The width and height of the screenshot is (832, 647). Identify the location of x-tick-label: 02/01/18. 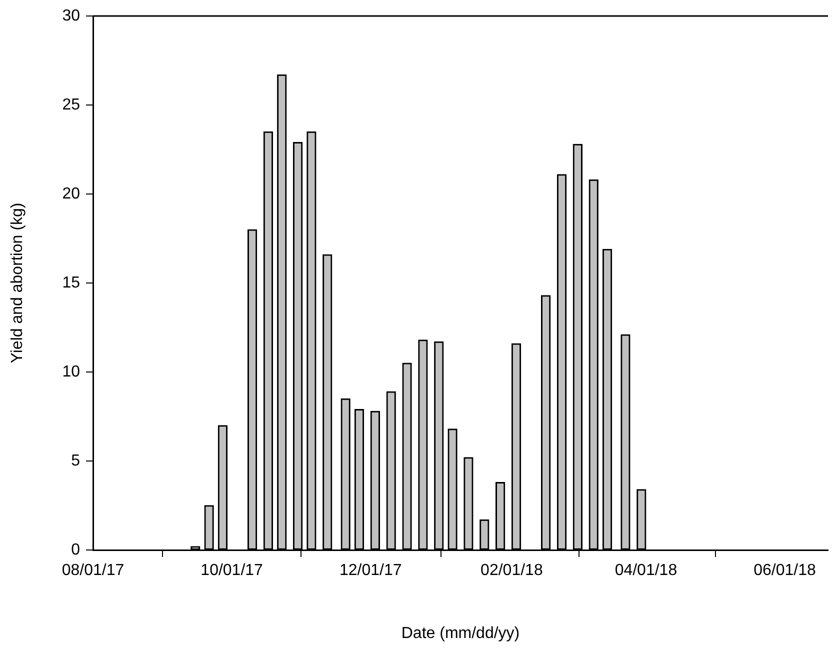
(511, 571).